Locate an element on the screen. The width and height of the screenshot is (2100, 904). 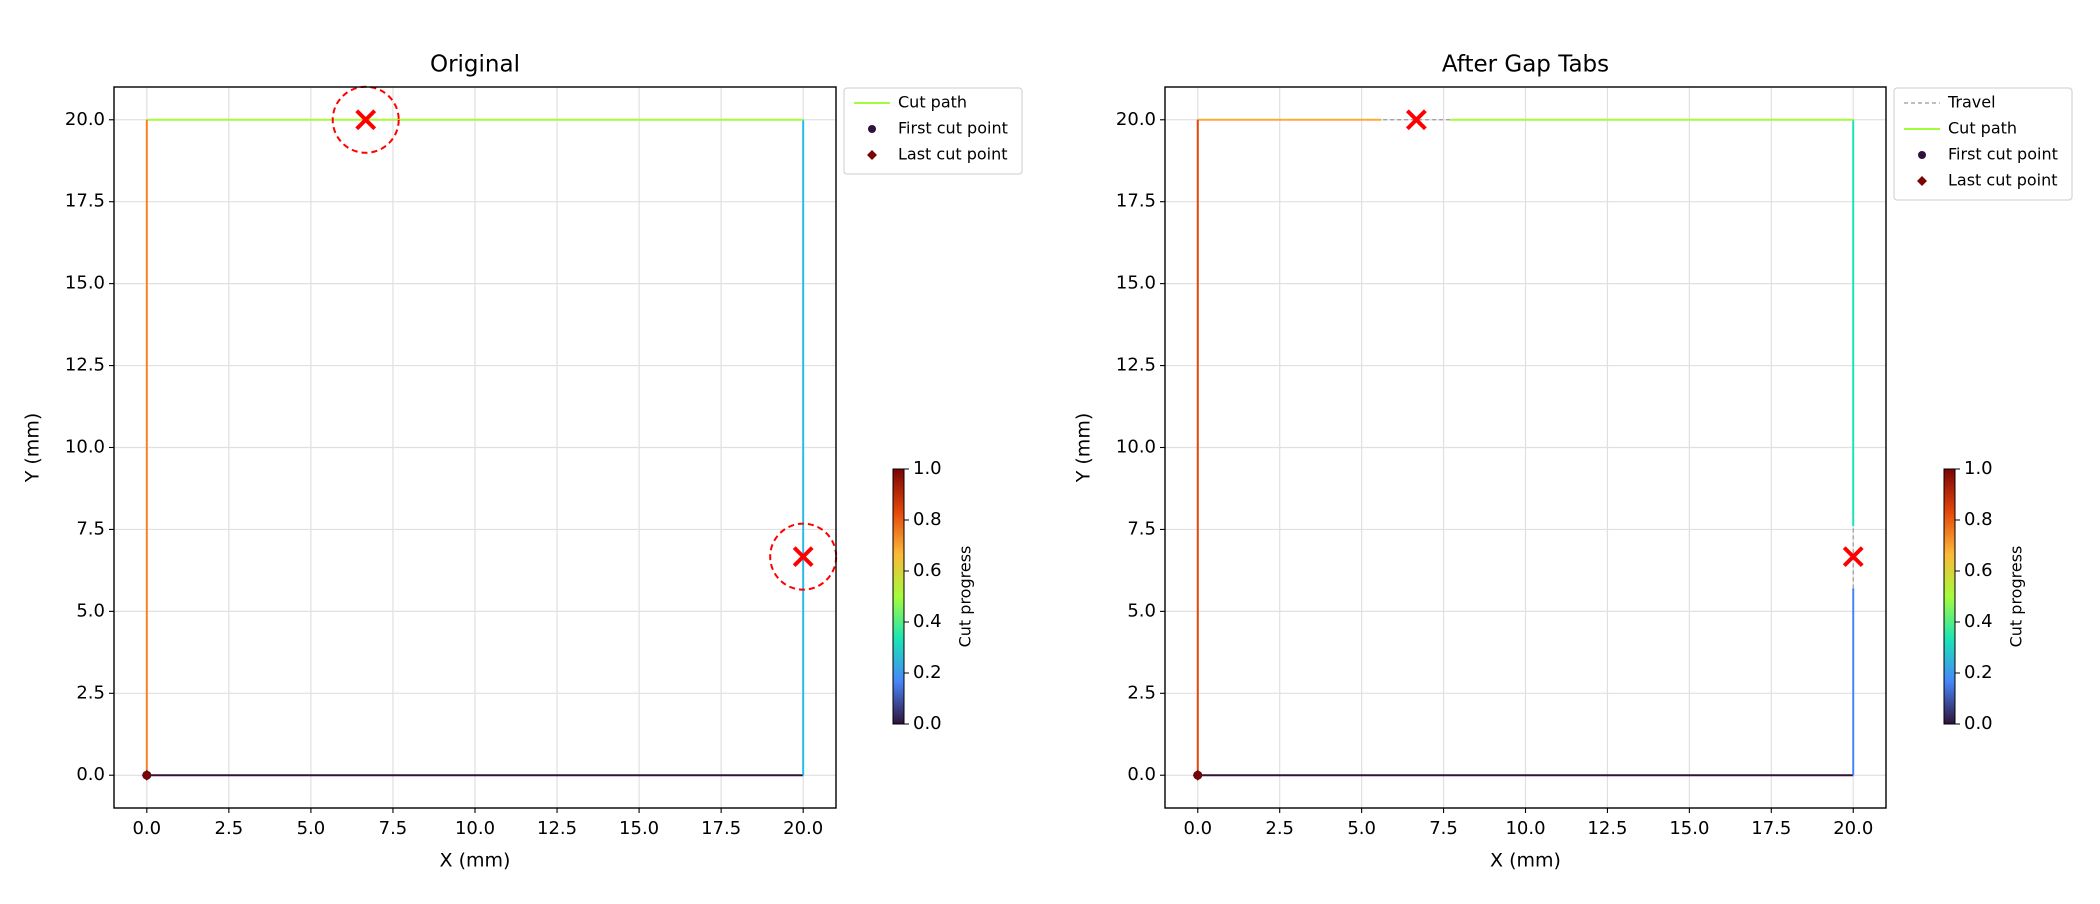
chart-title: After Gap Tabs is located at coordinates (1525, 65).